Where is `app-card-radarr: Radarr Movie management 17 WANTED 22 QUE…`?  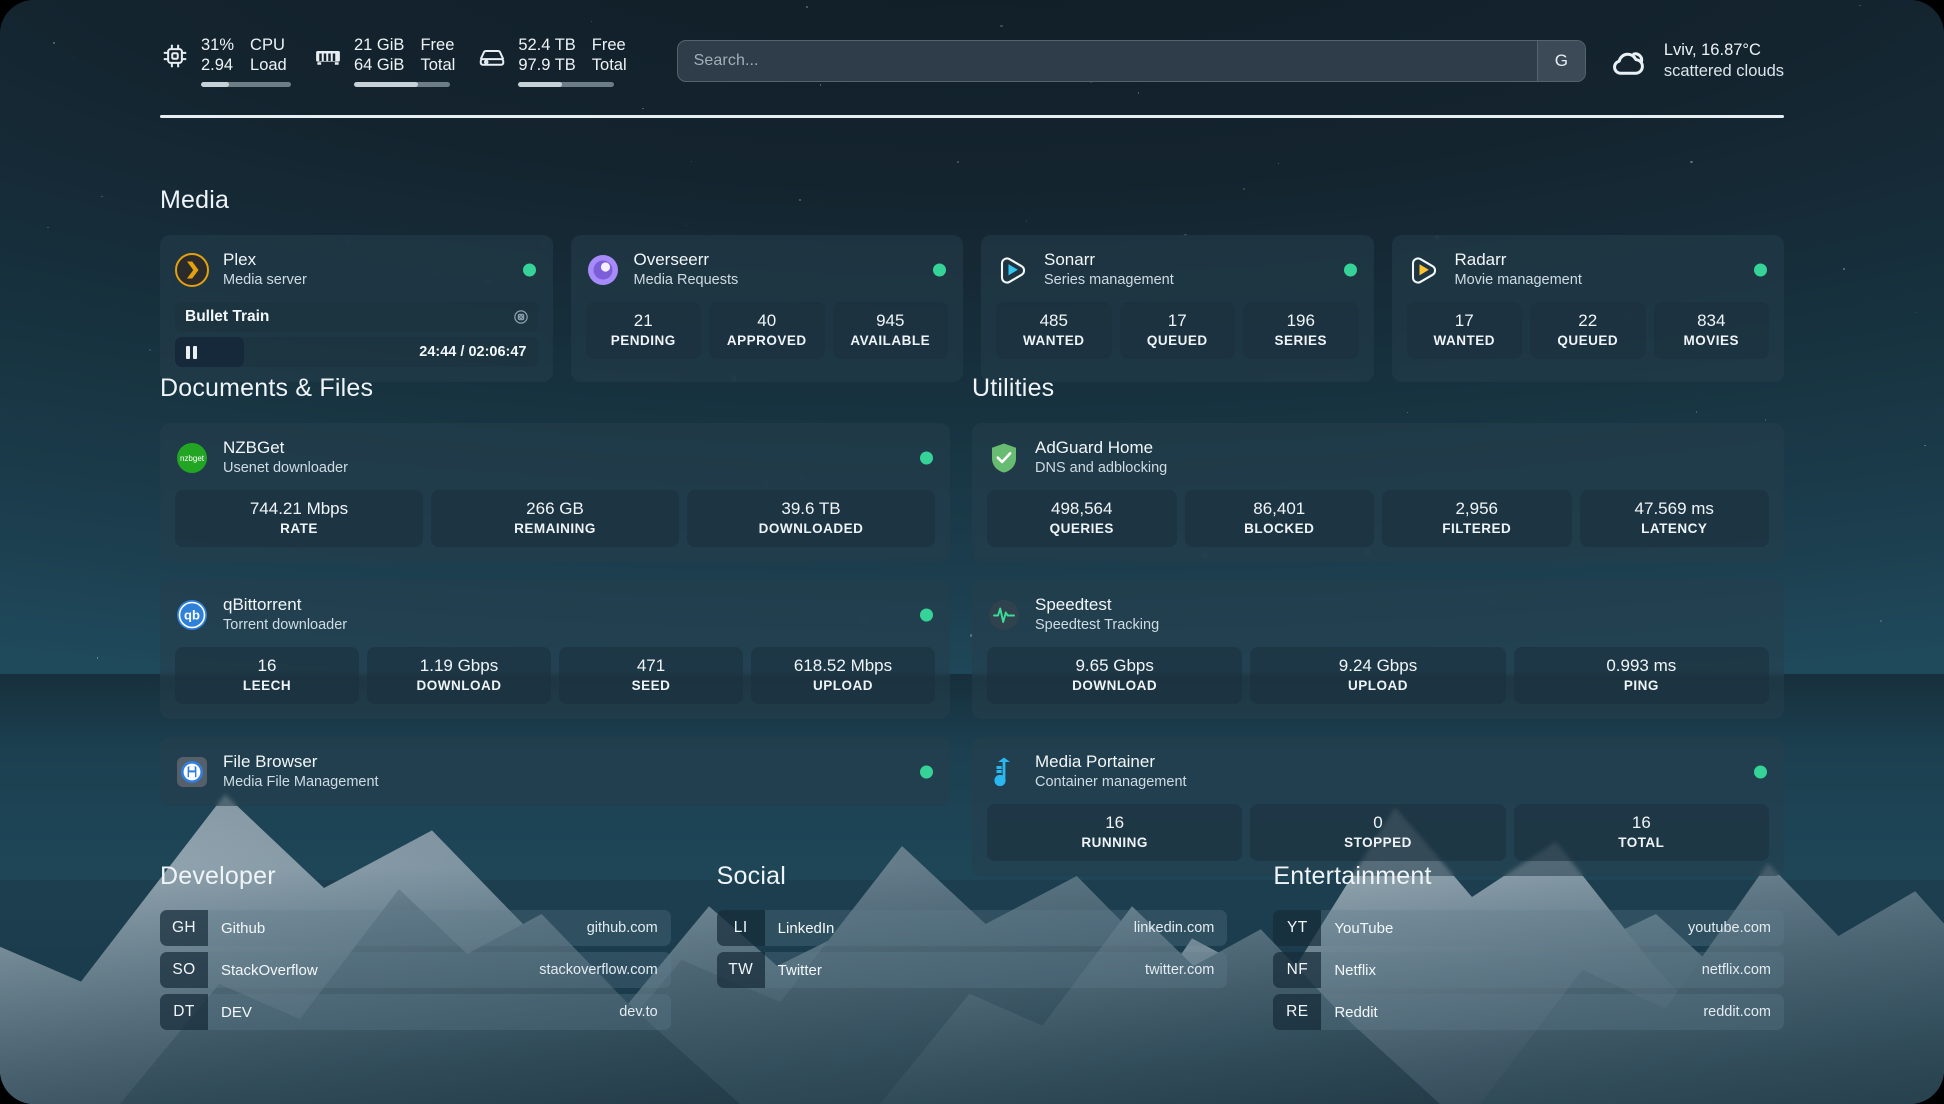
app-card-radarr: Radarr Movie management 17 WANTED 22 QUE… is located at coordinates (1587, 308).